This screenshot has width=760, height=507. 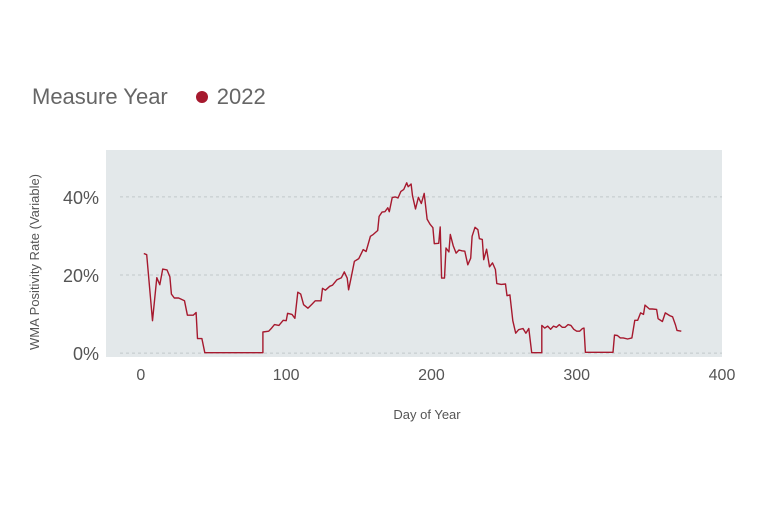 I want to click on legend-title: Measure Year, so click(x=100, y=96).